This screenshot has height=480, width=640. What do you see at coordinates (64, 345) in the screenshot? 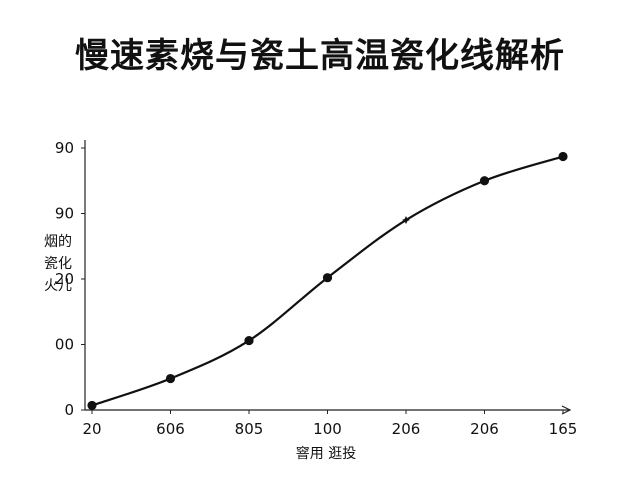
I see `y-tick-label: 00` at bounding box center [64, 345].